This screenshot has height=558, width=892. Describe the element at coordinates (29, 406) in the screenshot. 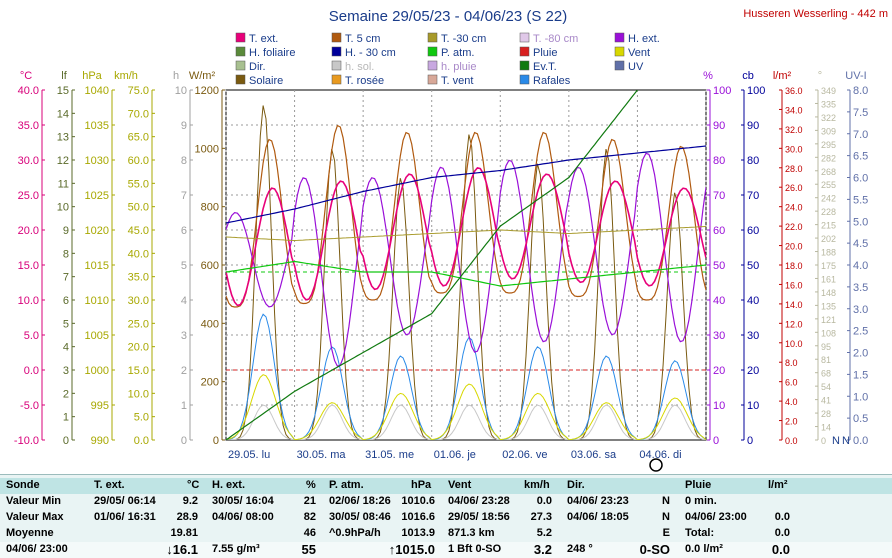

I see `axis-tick-label: -5.0` at that location.